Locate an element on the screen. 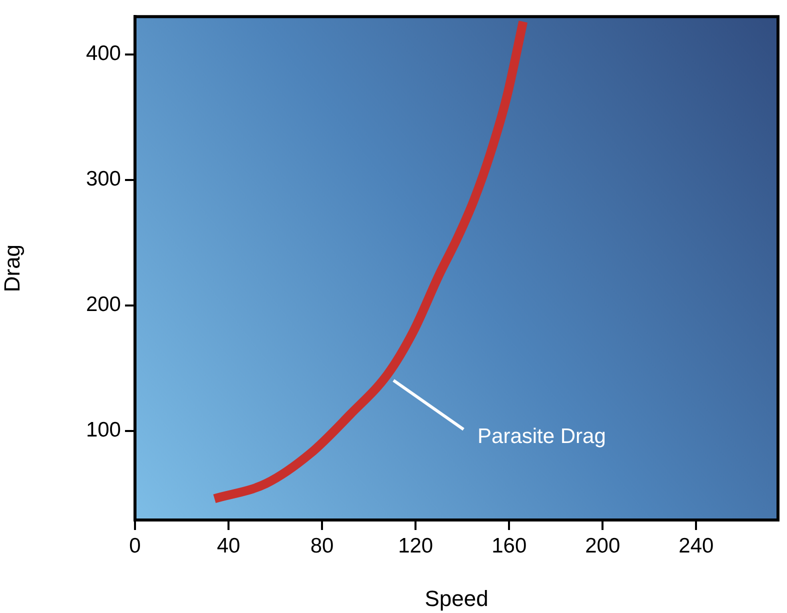  y-axis-title: Drag is located at coordinates (12, 268).